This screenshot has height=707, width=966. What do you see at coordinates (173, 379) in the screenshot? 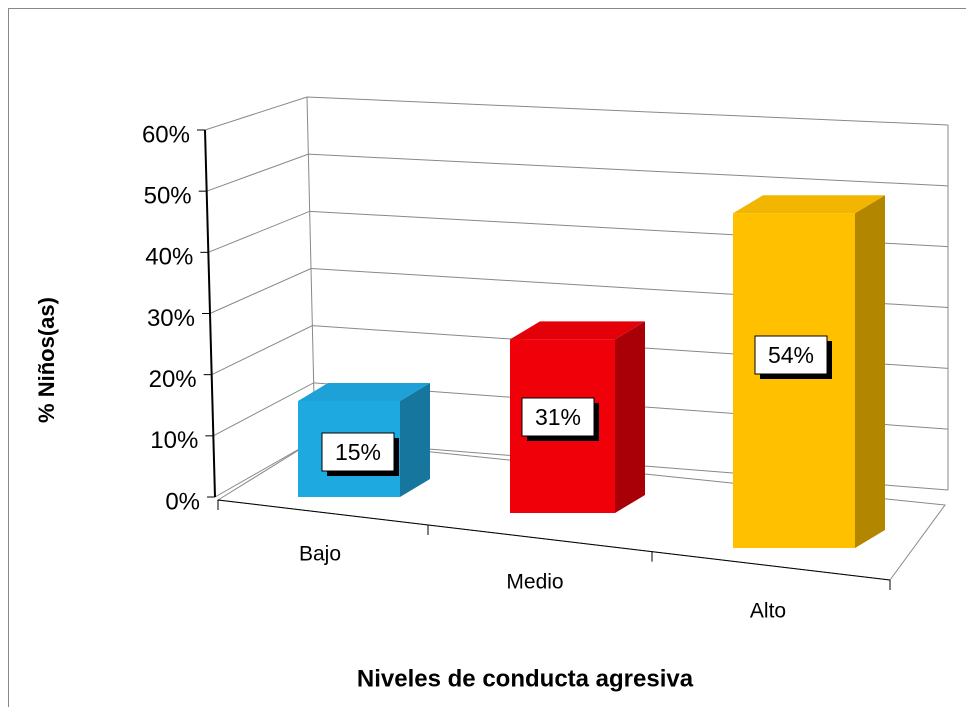
I see `y-tick-label: 20%` at bounding box center [173, 379].